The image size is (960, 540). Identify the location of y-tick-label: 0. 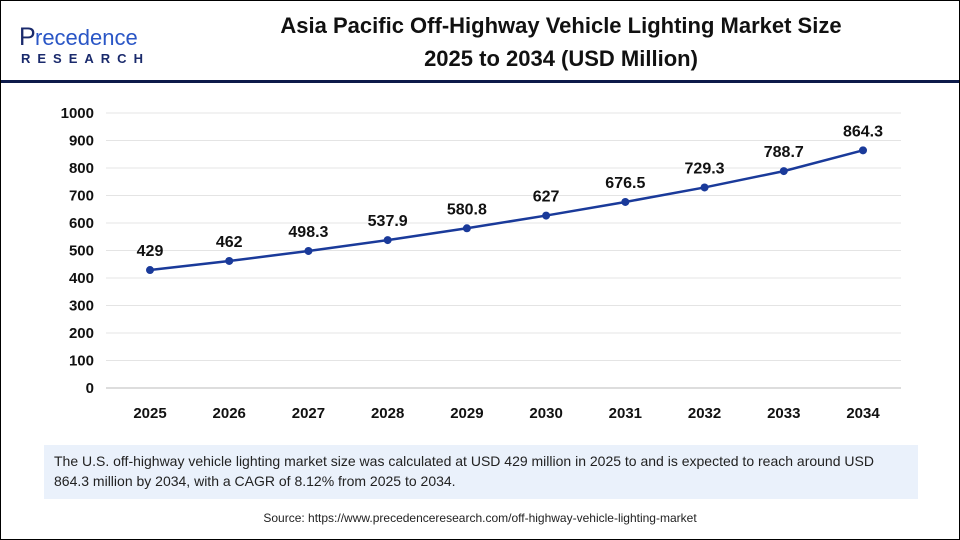
(90, 388).